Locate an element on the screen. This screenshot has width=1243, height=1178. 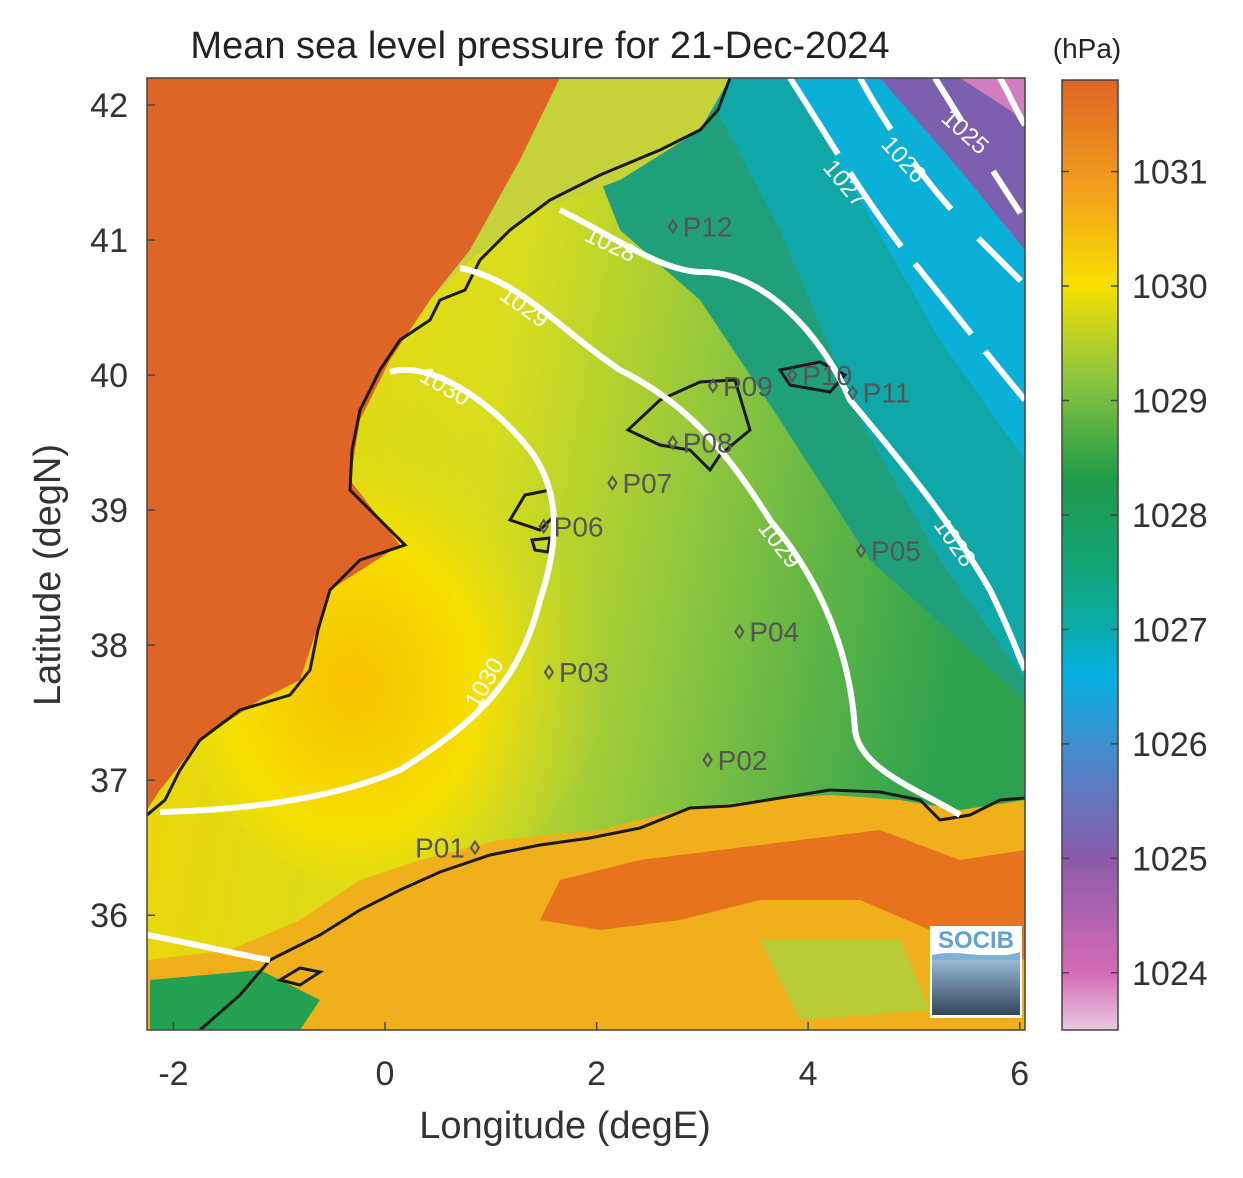
point-marker-p10: P10 is located at coordinates (819, 375).